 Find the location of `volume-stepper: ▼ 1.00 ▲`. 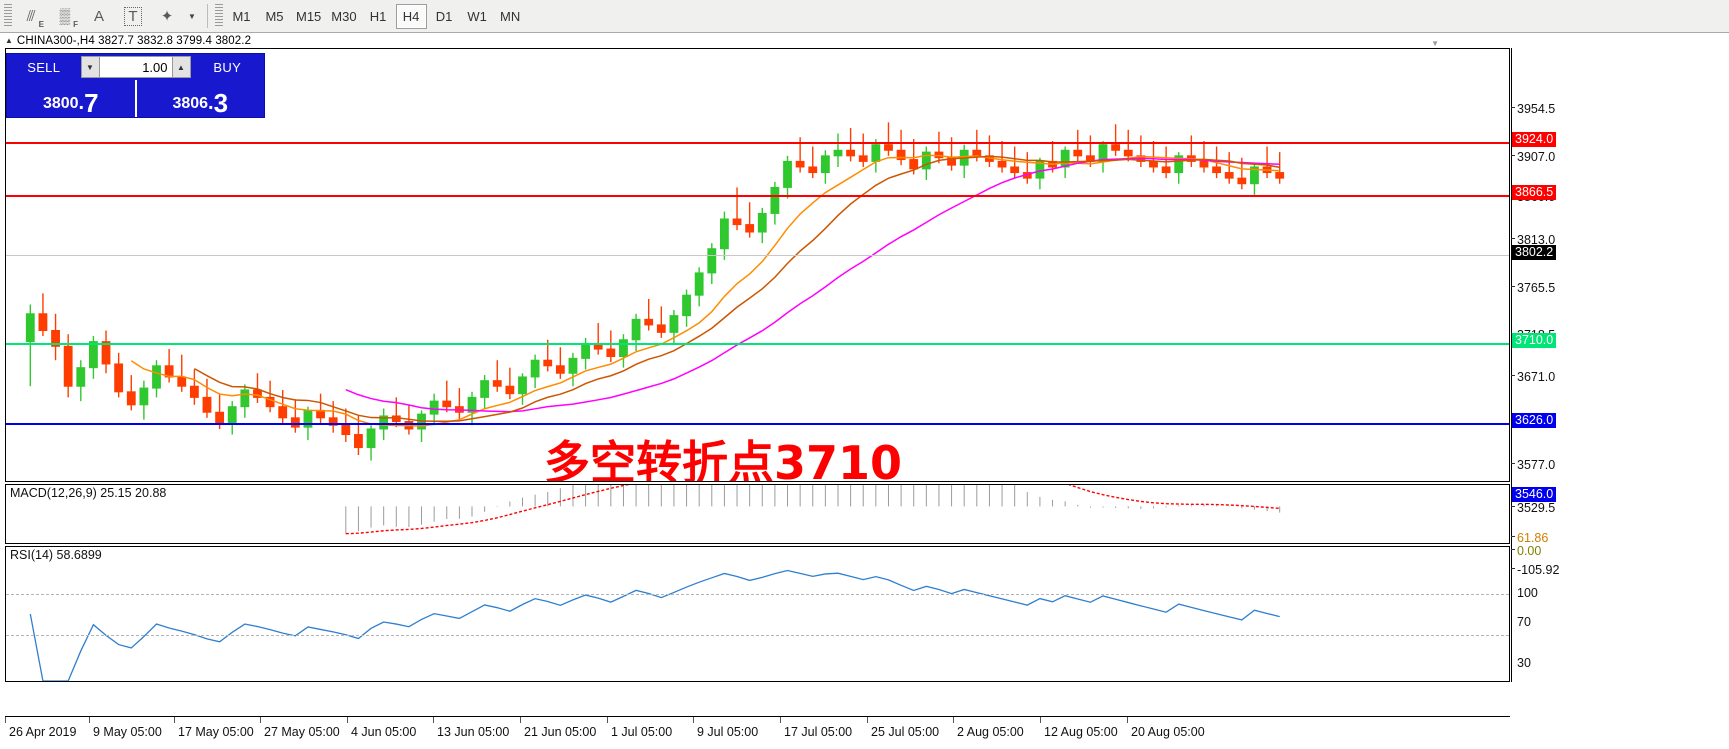

volume-stepper: ▼ 1.00 ▲ is located at coordinates (135, 67).